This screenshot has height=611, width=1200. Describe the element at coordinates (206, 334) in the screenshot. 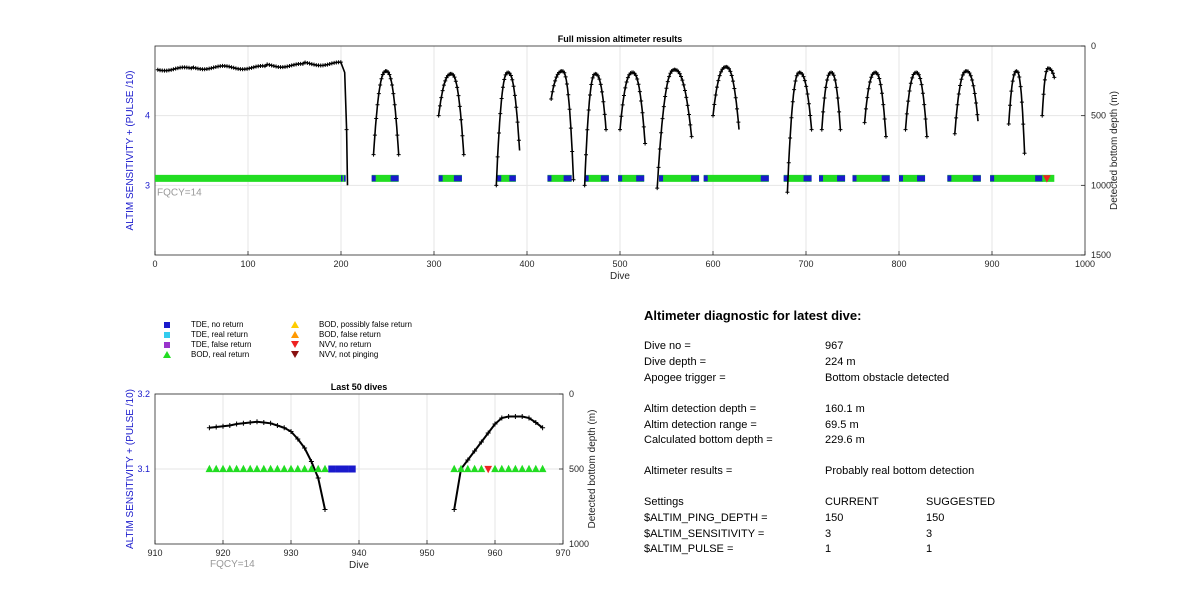

I see `legend-item-tde-real-return: TDE, real return` at that location.